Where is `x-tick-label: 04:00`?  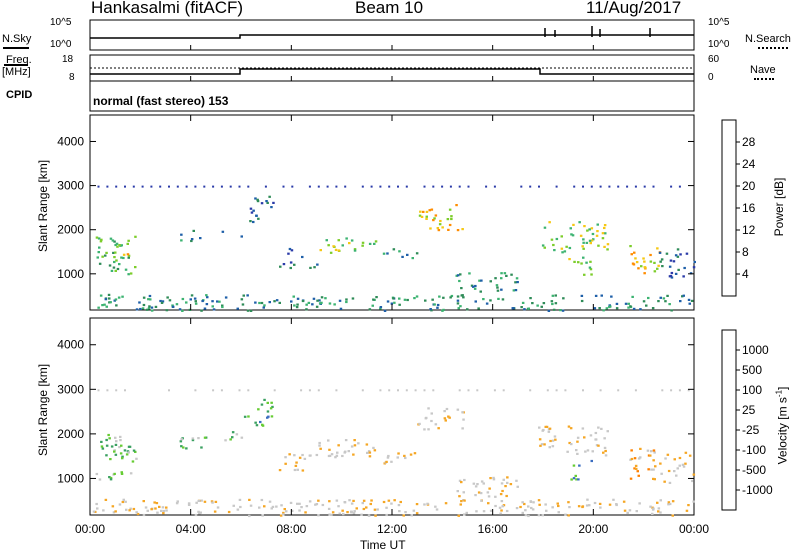 x-tick-label: 04:00 is located at coordinates (191, 529).